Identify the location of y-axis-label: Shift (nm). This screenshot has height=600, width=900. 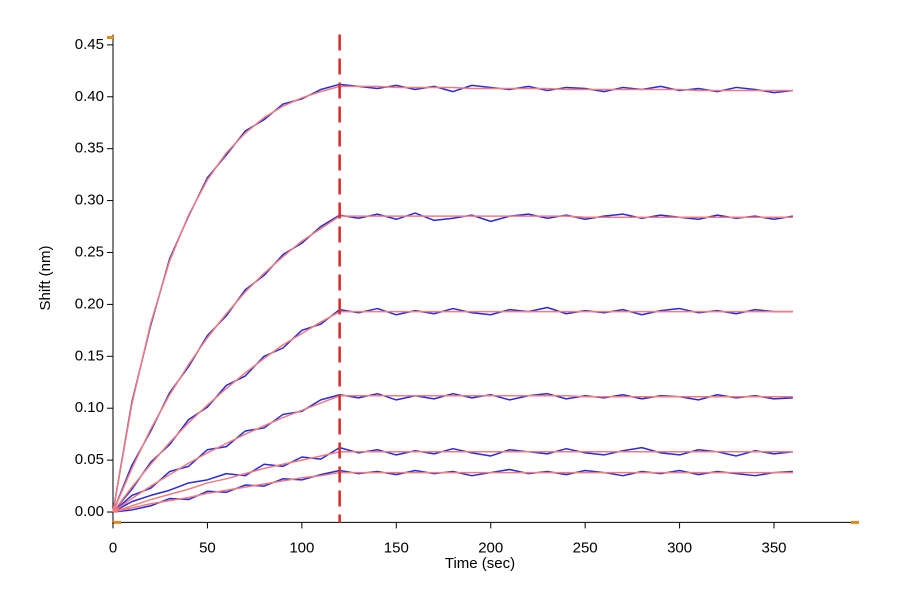
(45, 277).